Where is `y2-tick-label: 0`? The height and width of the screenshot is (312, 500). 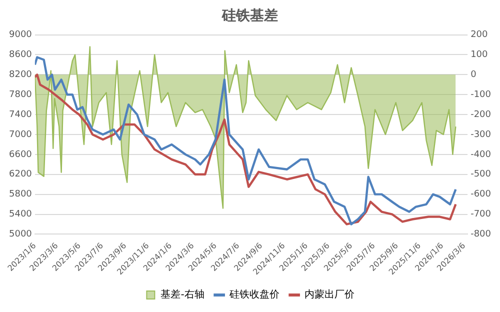
y2-tick-label: 0 is located at coordinates (473, 75).